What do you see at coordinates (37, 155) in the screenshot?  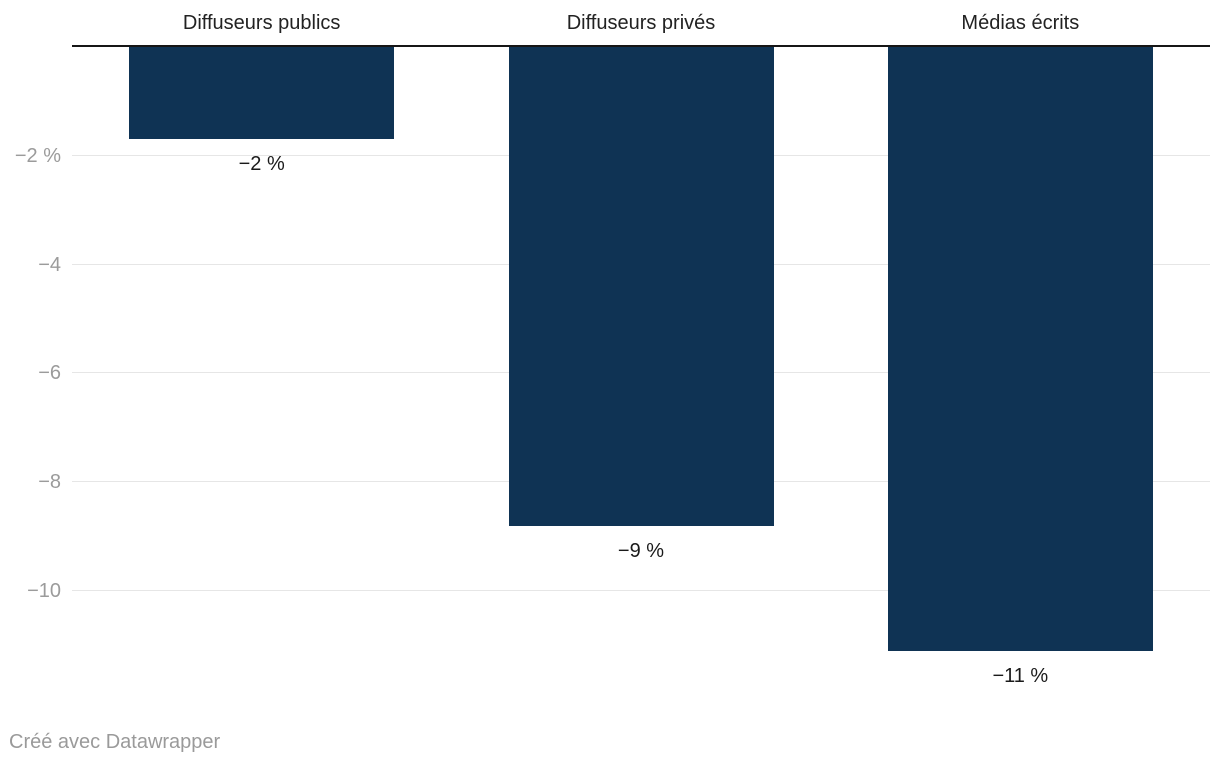 I see `y-axis-tick-label: −2 %` at bounding box center [37, 155].